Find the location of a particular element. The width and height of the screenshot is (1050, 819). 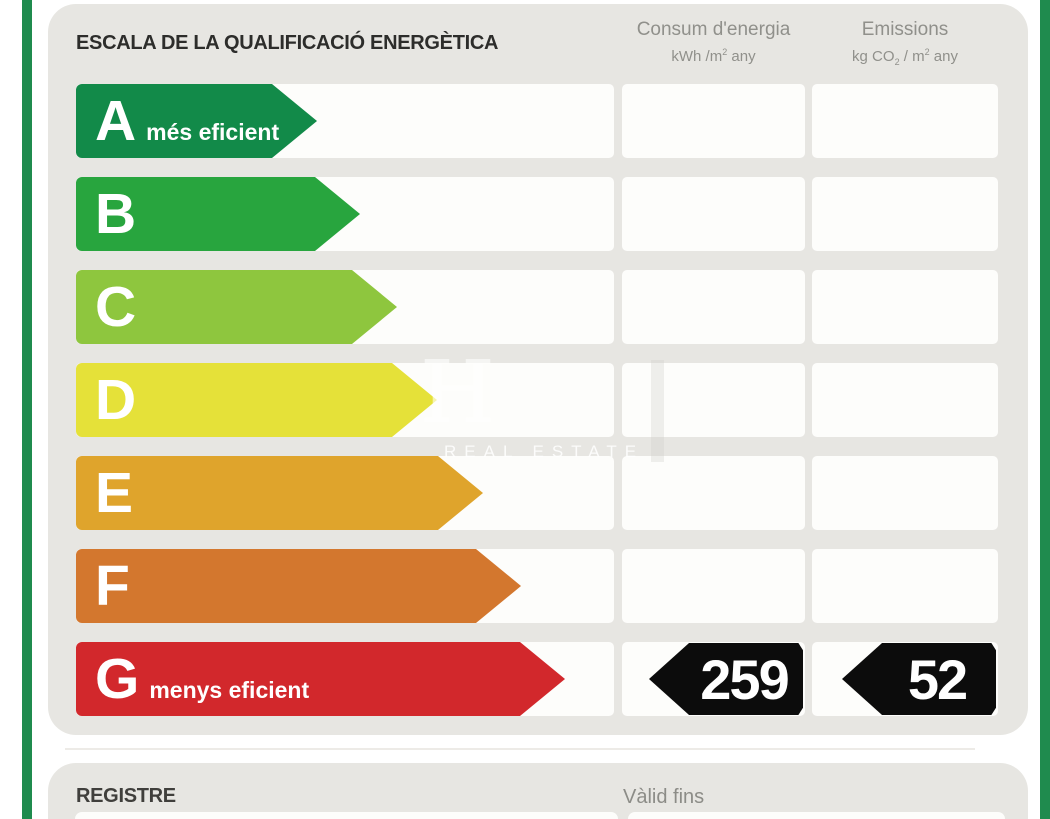

consum-column-unit: kWh /m2 any is located at coordinates (713, 56).